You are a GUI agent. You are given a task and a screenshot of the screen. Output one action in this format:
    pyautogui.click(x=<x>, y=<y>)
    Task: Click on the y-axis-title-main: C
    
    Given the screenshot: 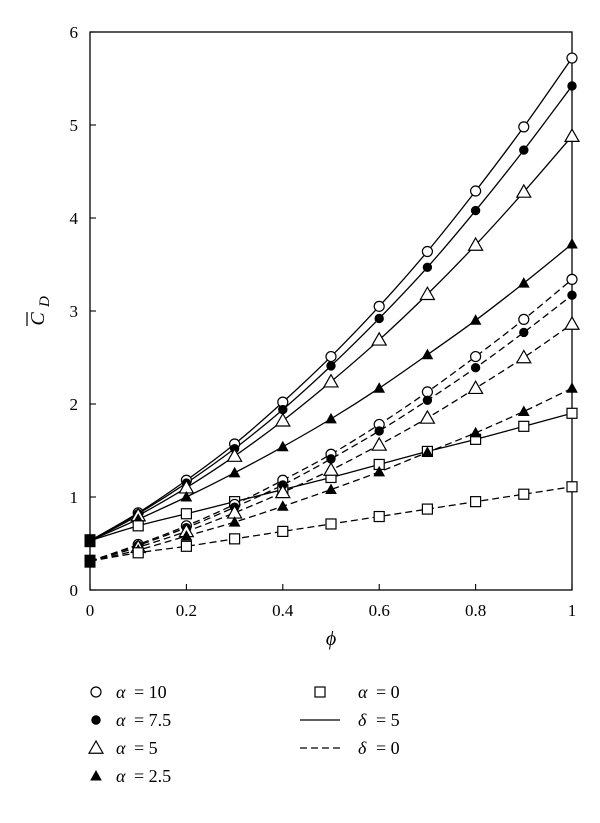 What is the action you would take?
    pyautogui.click(x=38, y=319)
    